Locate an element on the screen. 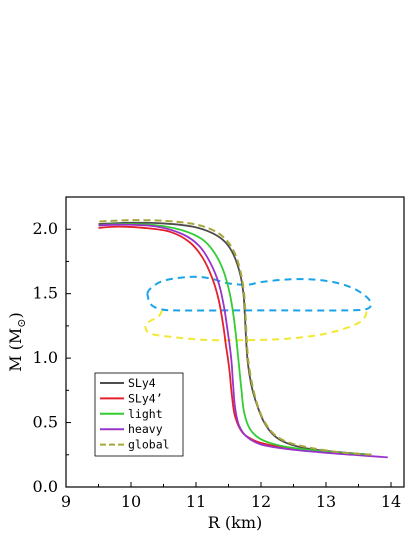 This screenshot has width=417, height=540. x-axis-title: R (km) is located at coordinates (235, 522).